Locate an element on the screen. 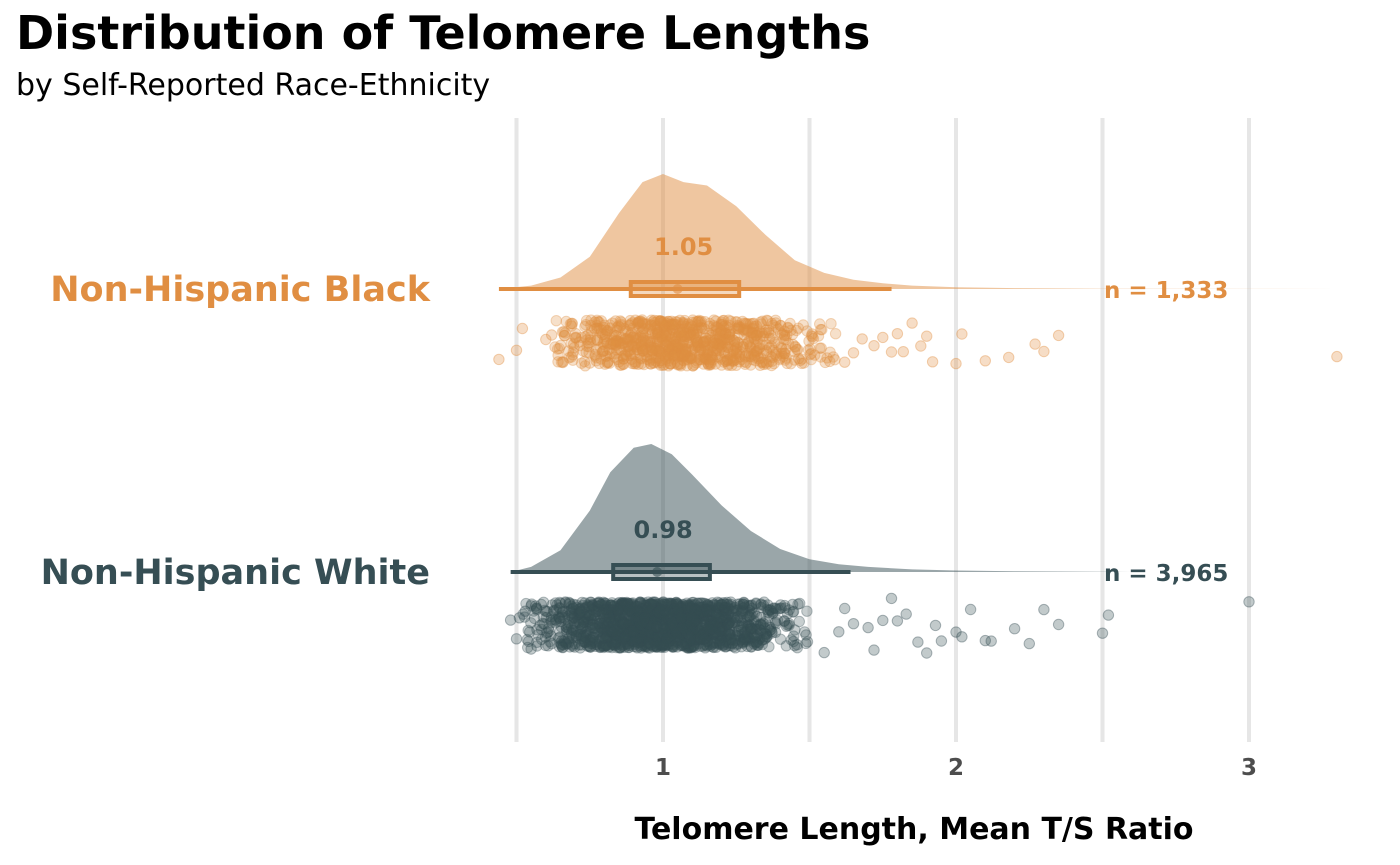 This screenshot has height=865, width=1400. x-tick-label: 3 is located at coordinates (1249, 768).